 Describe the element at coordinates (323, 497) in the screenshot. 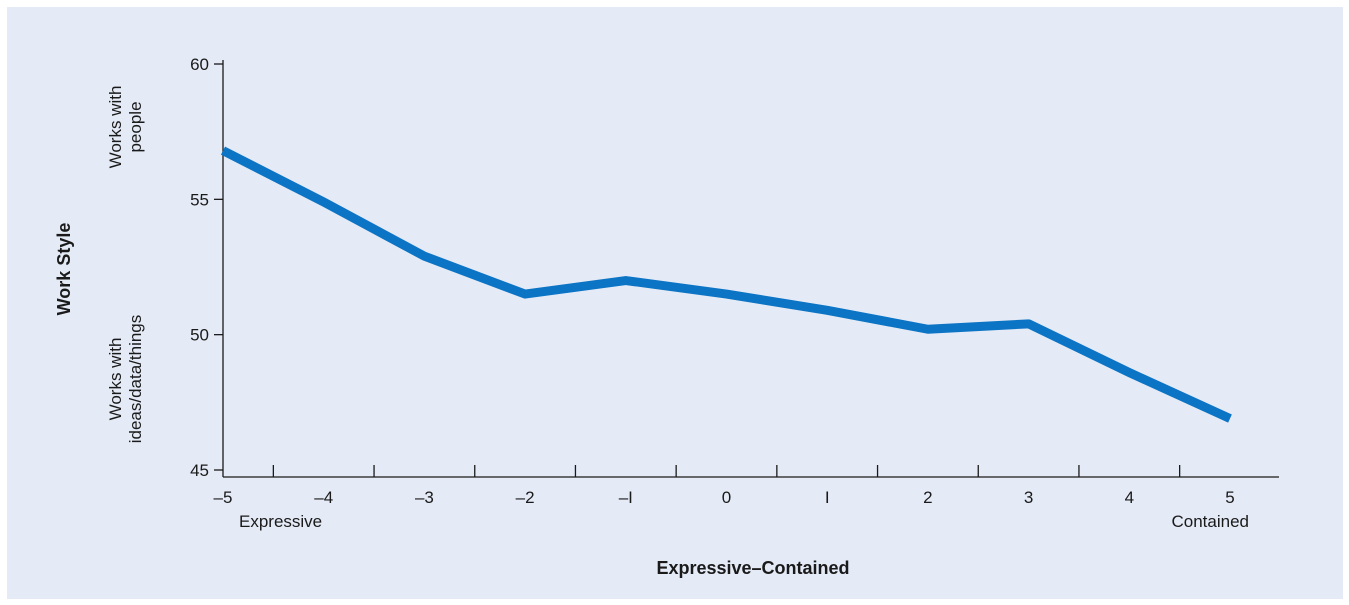

I see `x-tick-label: –4` at that location.